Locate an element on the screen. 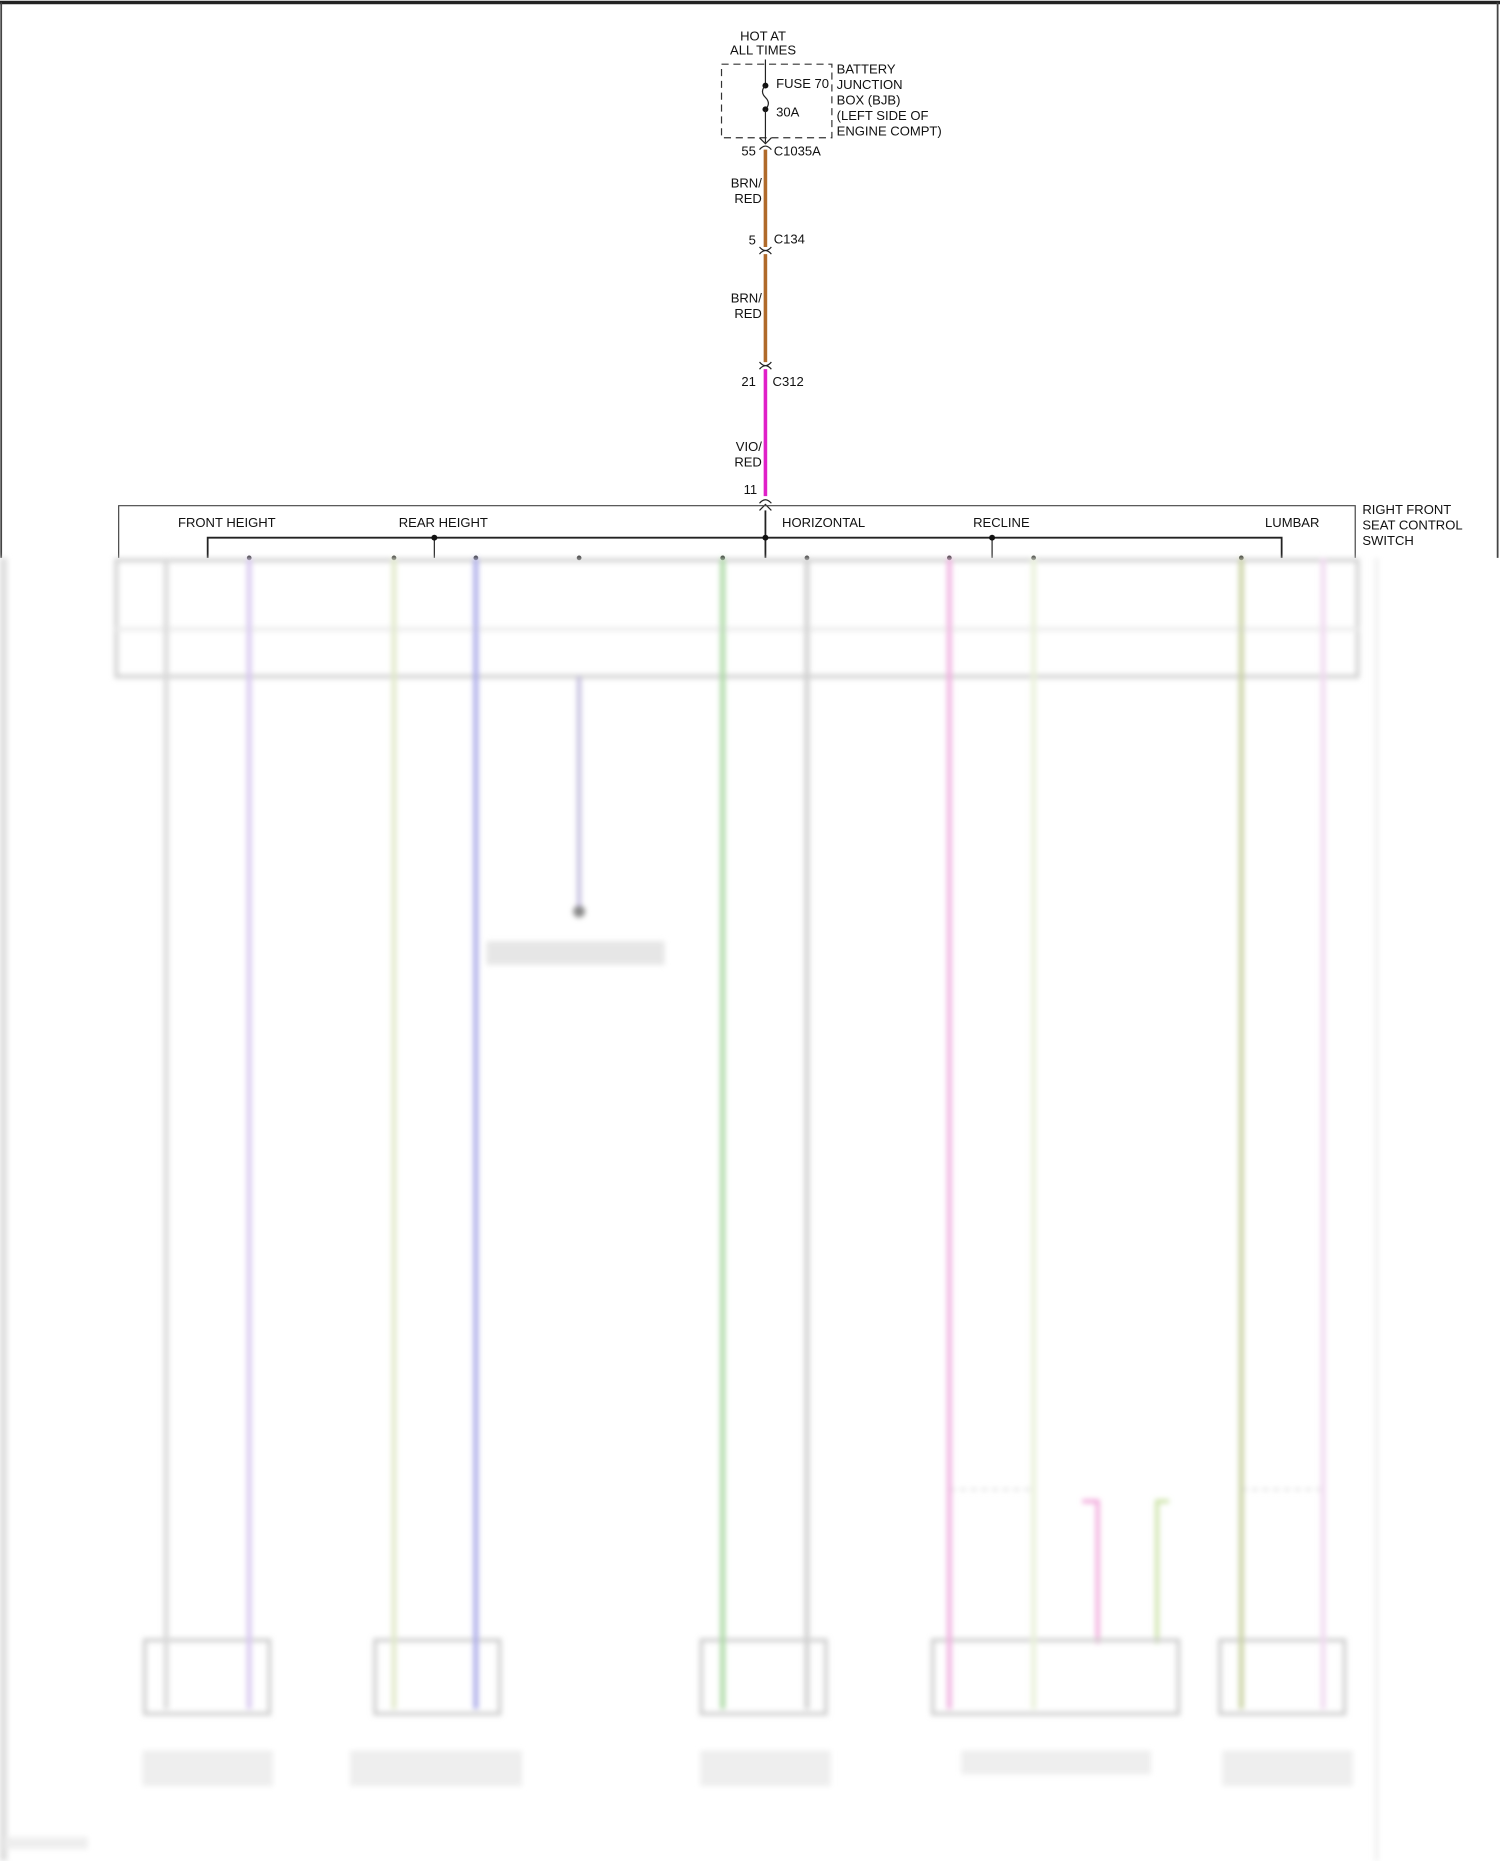 This screenshot has width=1500, height=1861. bjb-box is located at coordinates (776, 101).